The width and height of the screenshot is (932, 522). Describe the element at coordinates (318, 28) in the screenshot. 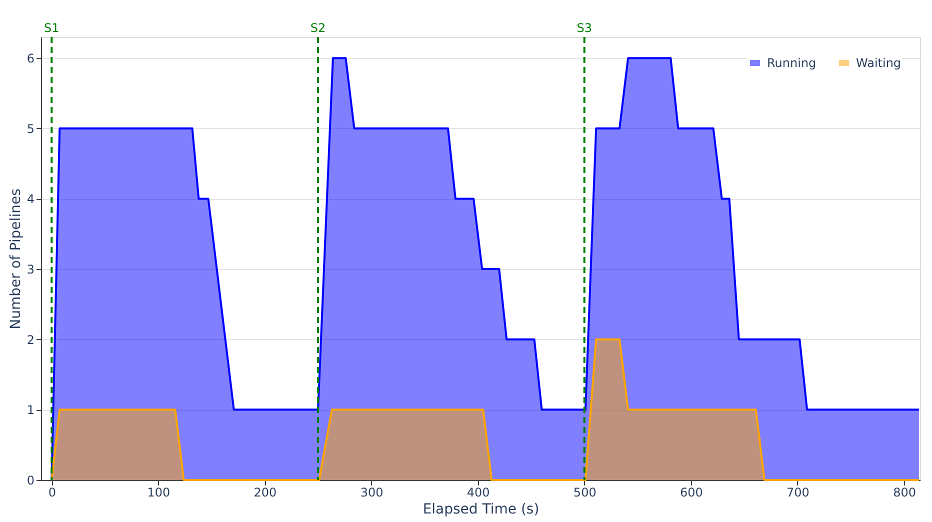

I see `ref-line-label: S2` at that location.